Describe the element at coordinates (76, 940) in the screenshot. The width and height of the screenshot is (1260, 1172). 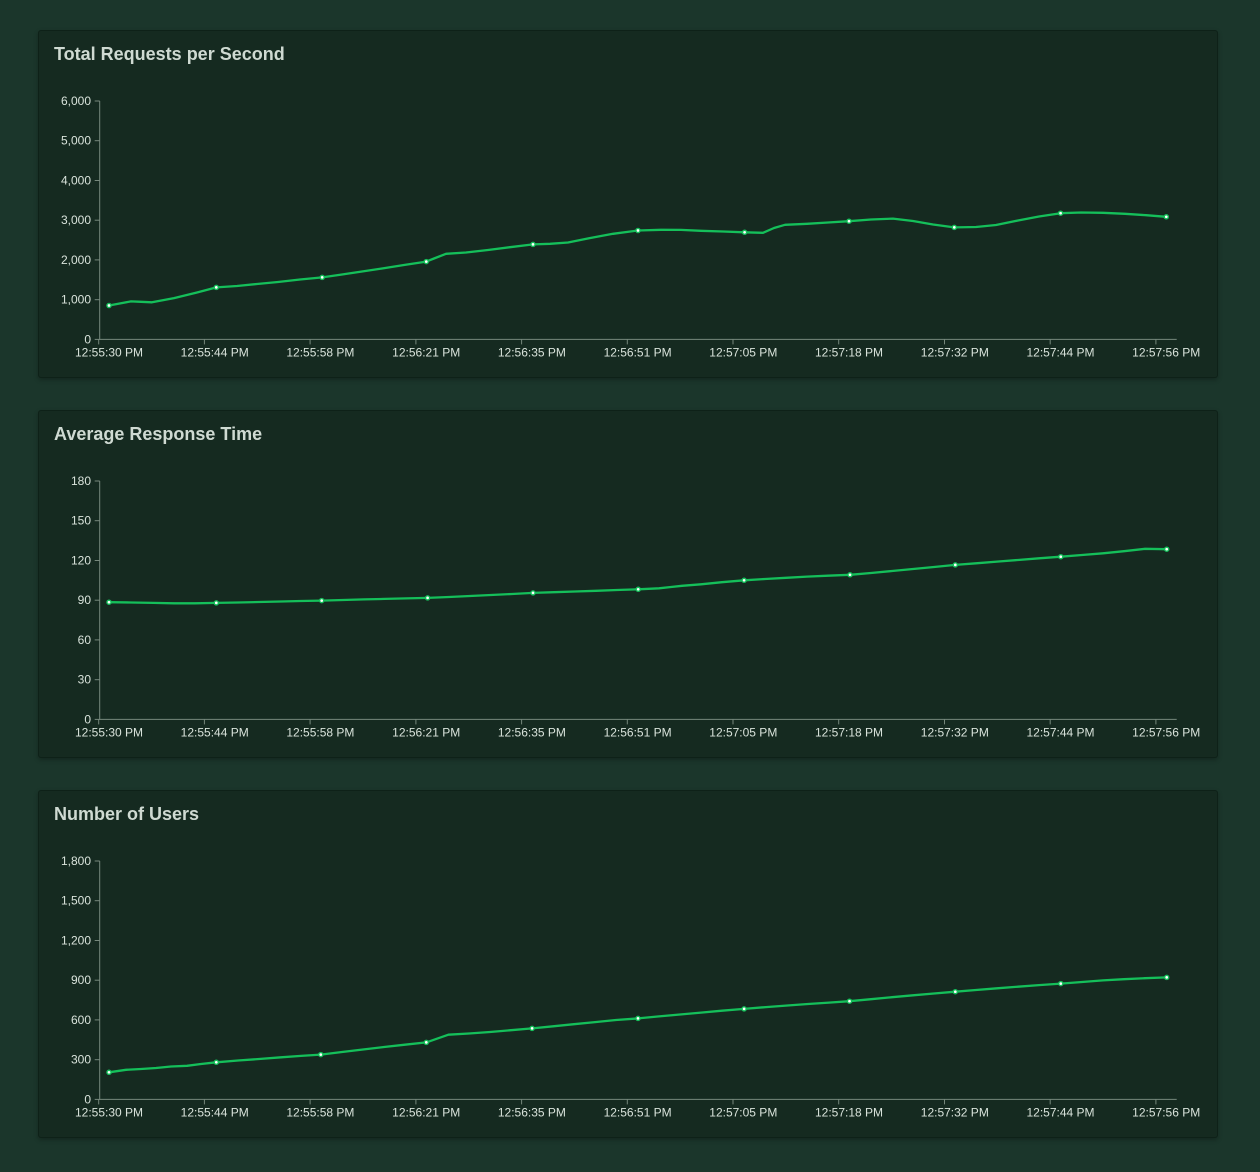
I see `svg-text: 1,200` at that location.